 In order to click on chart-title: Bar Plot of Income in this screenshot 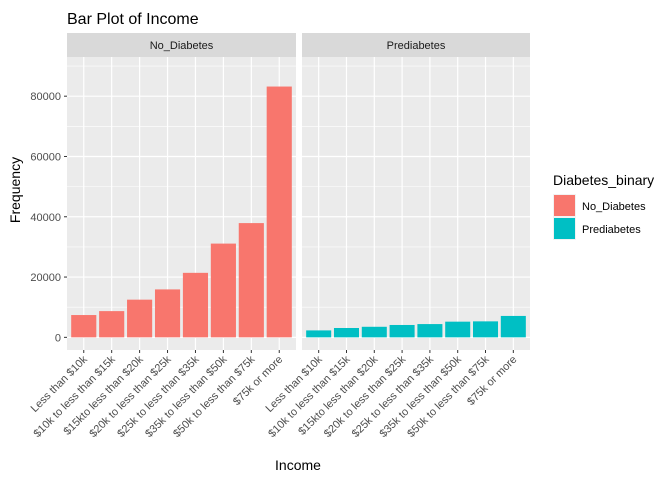, I will do `click(133, 19)`.